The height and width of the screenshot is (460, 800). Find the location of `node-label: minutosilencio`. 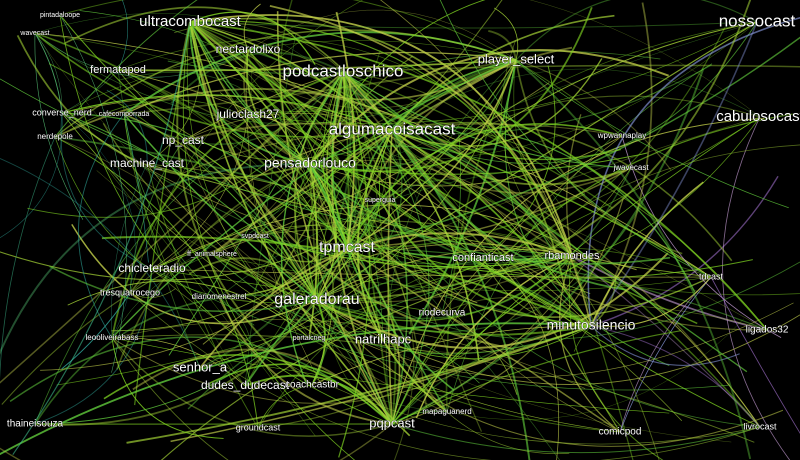

node-label: minutosilencio is located at coordinates (591, 325).